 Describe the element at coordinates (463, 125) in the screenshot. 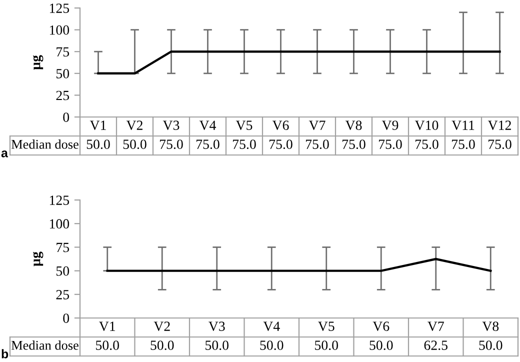

I see `x-tick-label: V11` at that location.